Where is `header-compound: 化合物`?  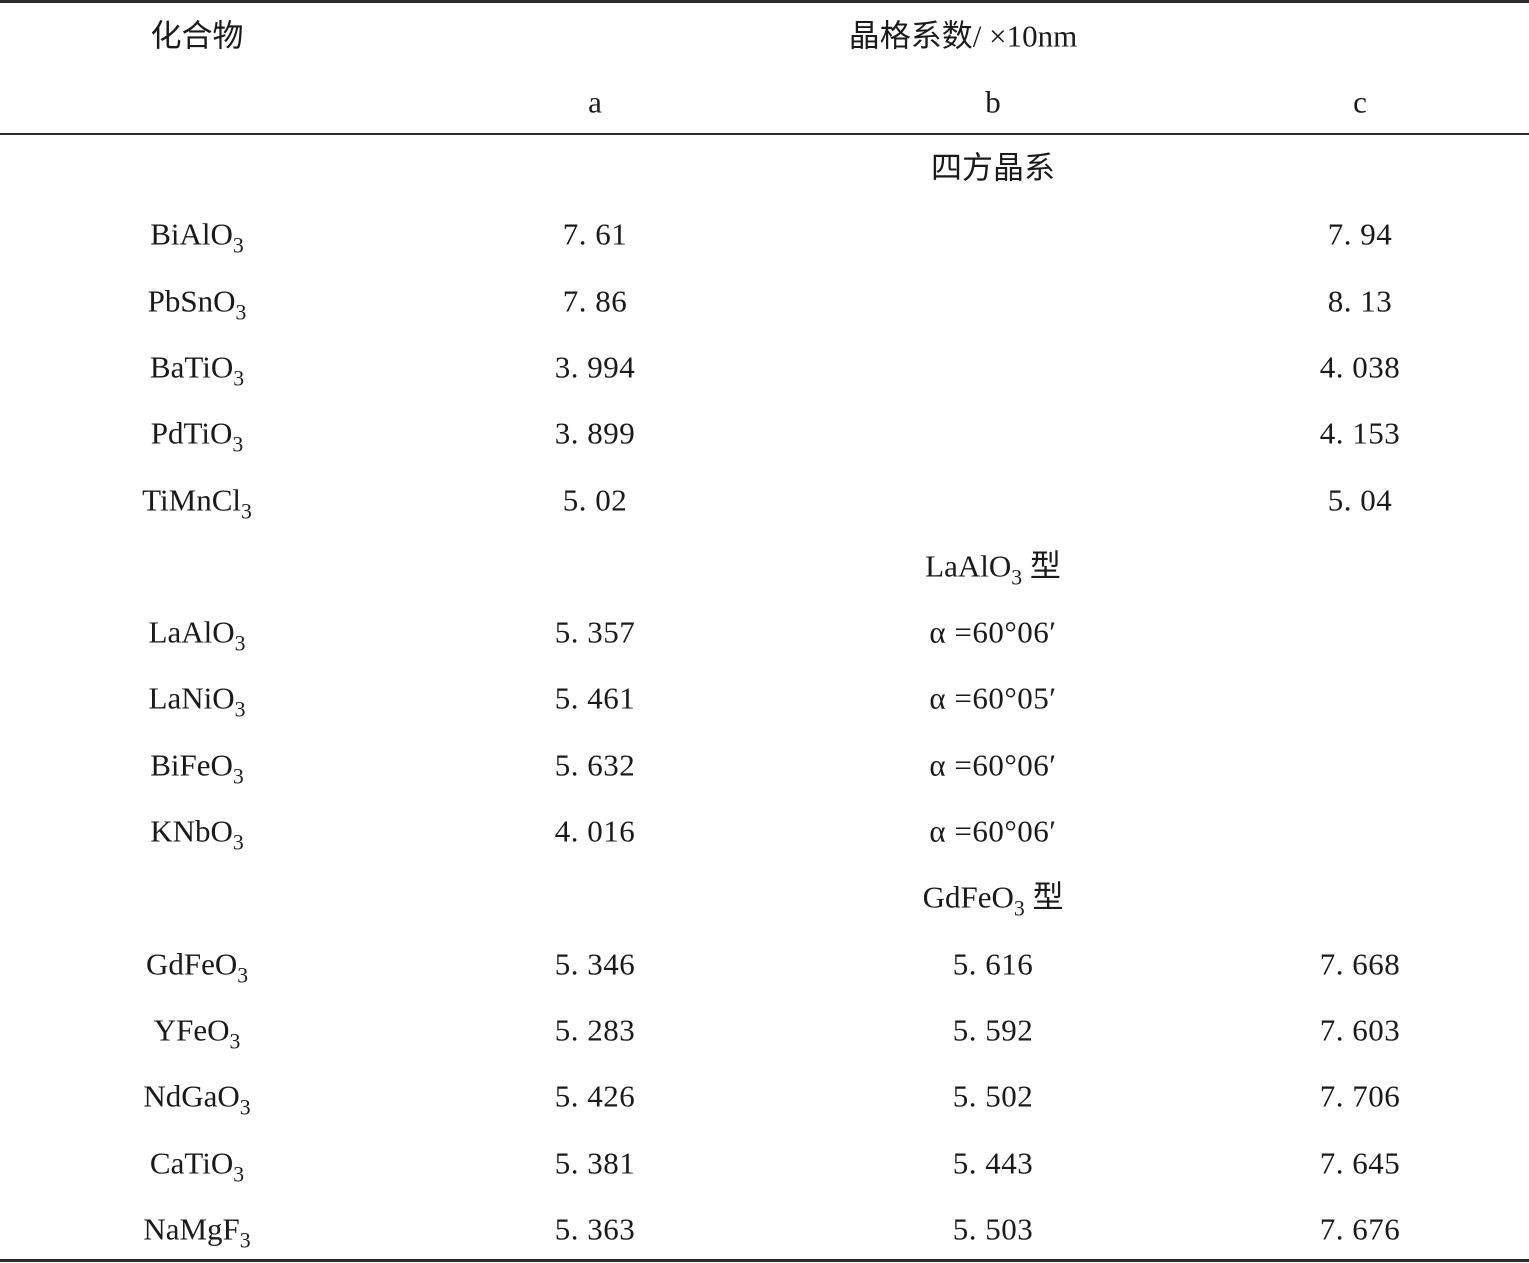
header-compound: 化合物 is located at coordinates (197, 36).